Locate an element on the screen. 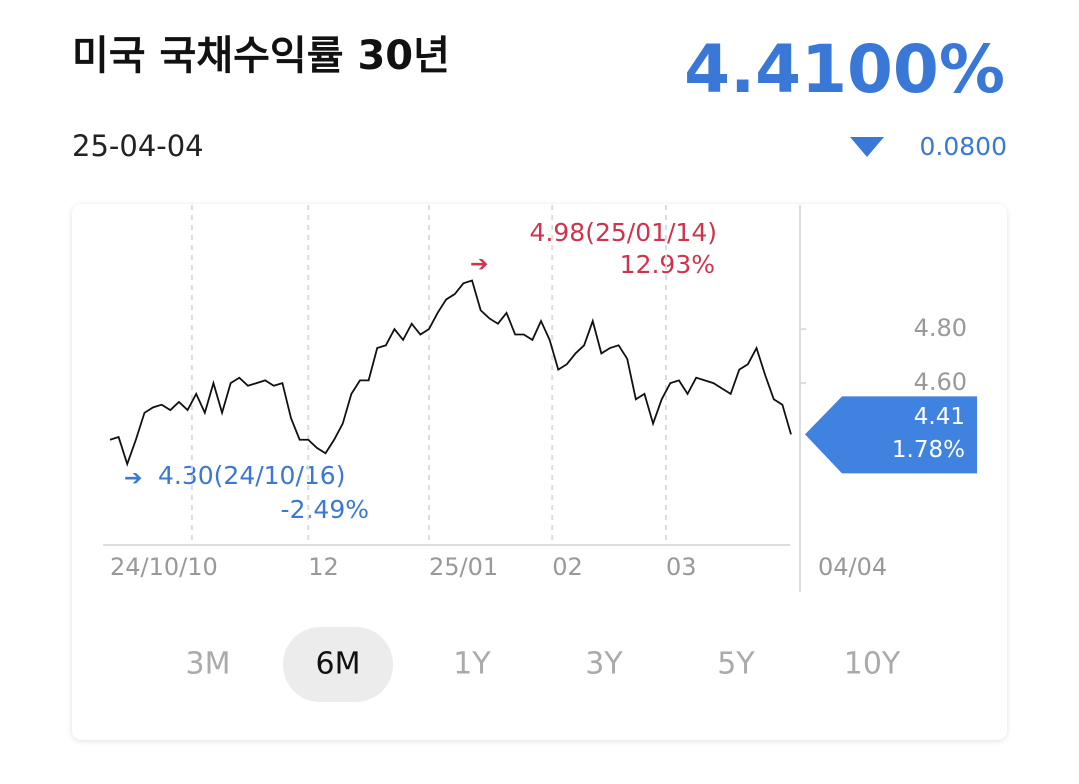 The height and width of the screenshot is (784, 1079). current-change: 1.78% is located at coordinates (928, 450).